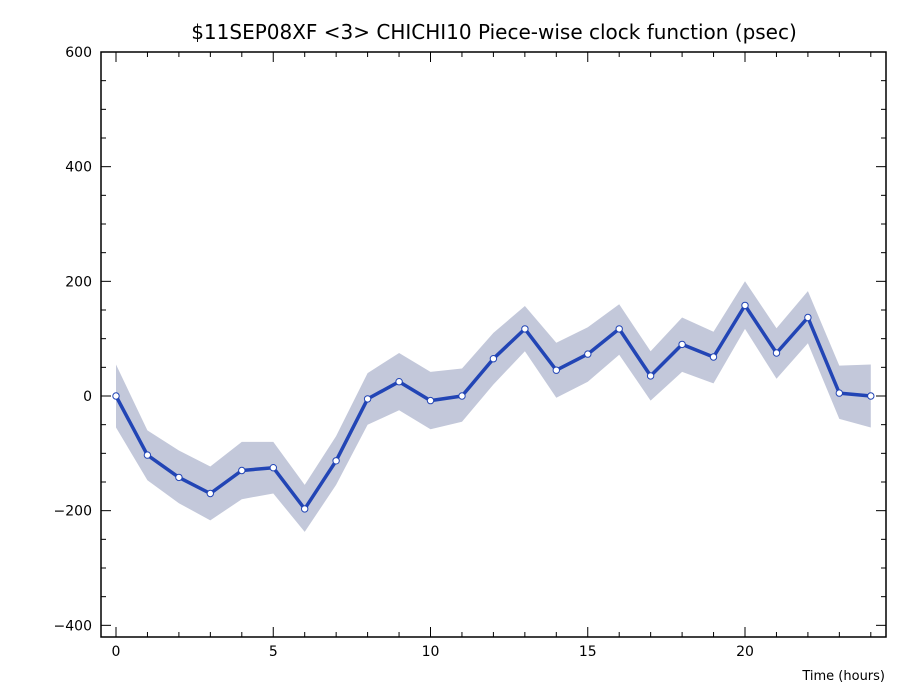 The image size is (905, 687). What do you see at coordinates (745, 652) in the screenshot?
I see `x-tick-label: 20` at bounding box center [745, 652].